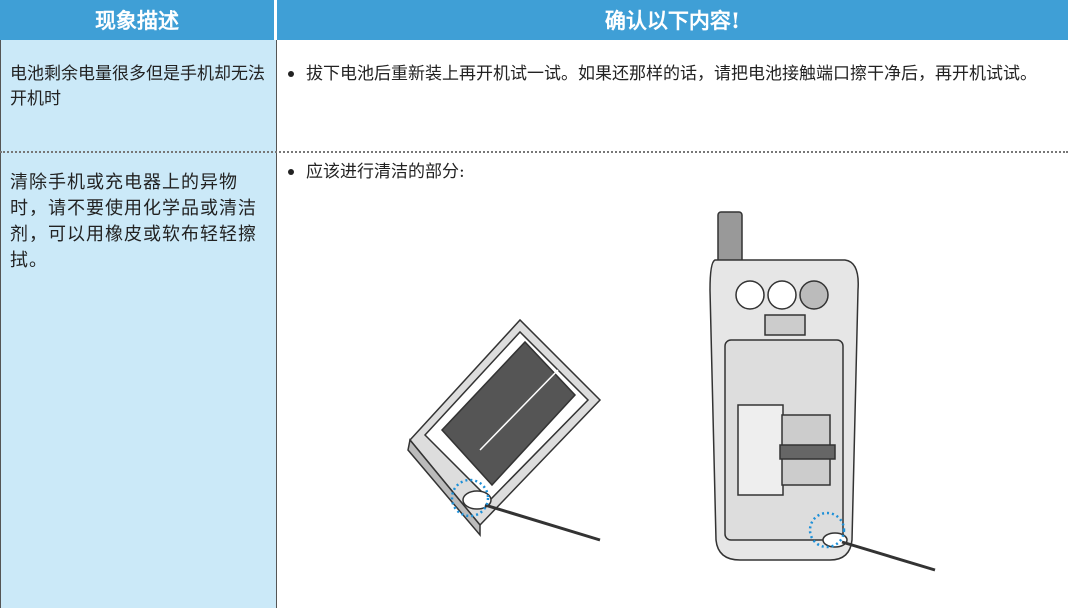 Image resolution: width=1068 pixels, height=608 pixels. Describe the element at coordinates (138, 20) in the screenshot. I see `header-cell: 现象描述` at that location.